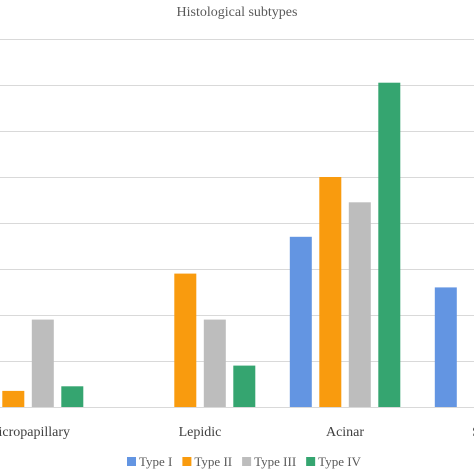  Describe the element at coordinates (237, 12) in the screenshot. I see `chart-title: Histological subtypes` at that location.